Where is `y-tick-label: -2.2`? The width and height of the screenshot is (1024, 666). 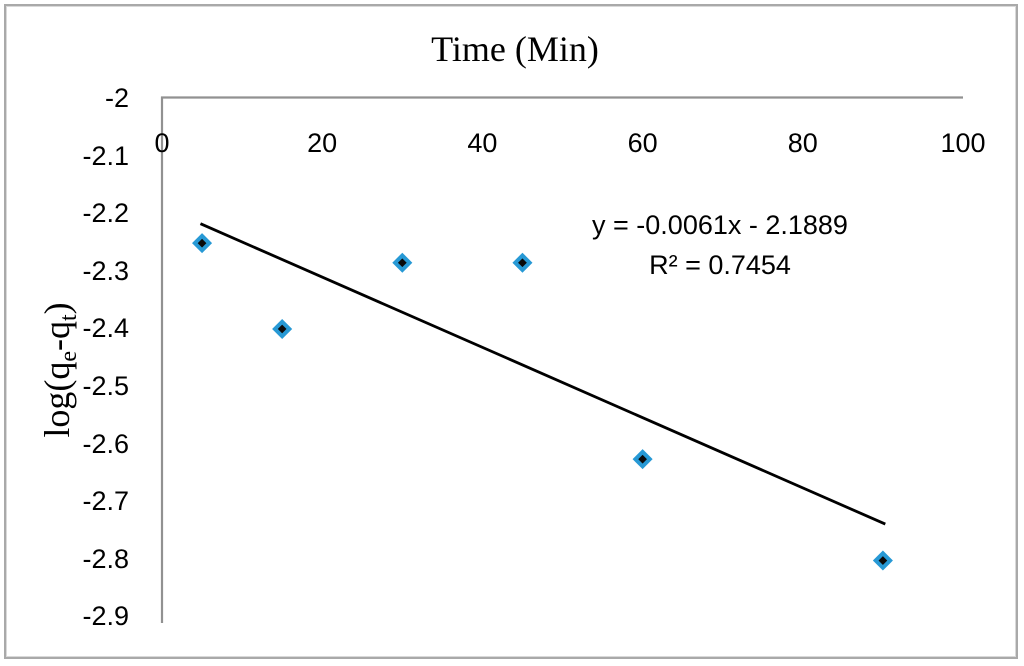
y-tick-label: -2.2 is located at coordinates (105, 213).